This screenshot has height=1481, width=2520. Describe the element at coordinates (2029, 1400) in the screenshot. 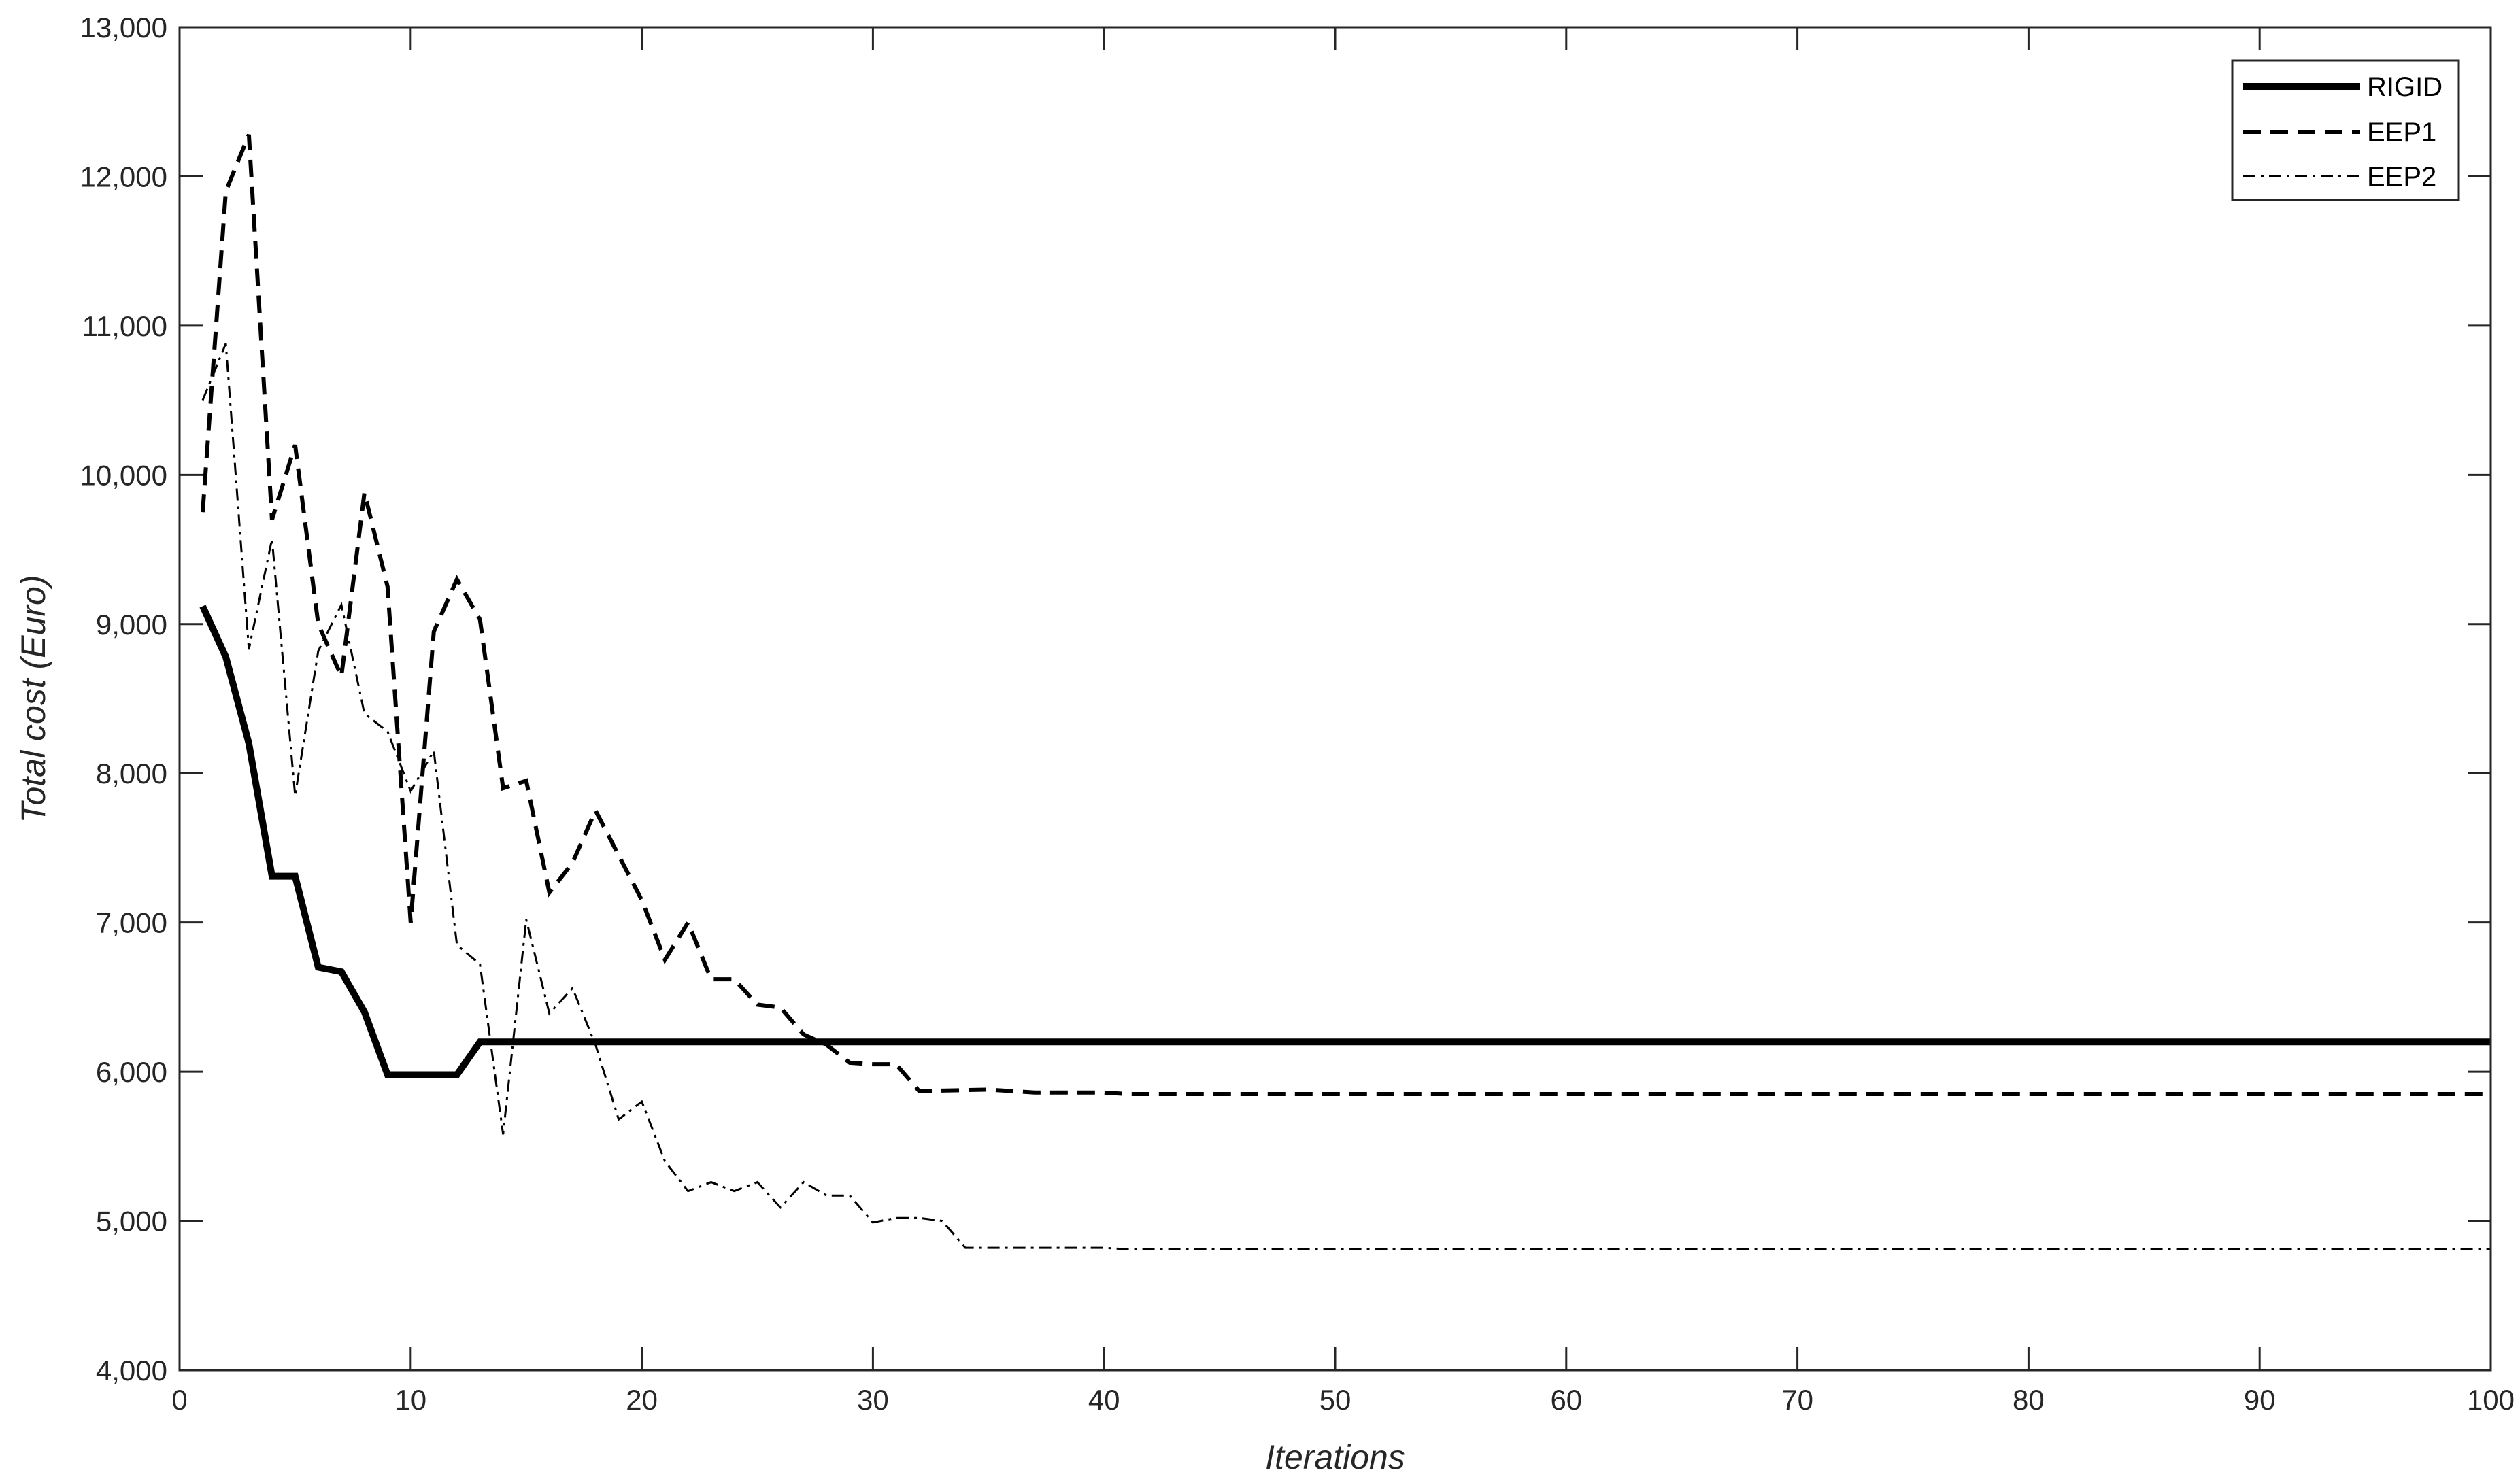

I see `x-tick-label: 80` at that location.